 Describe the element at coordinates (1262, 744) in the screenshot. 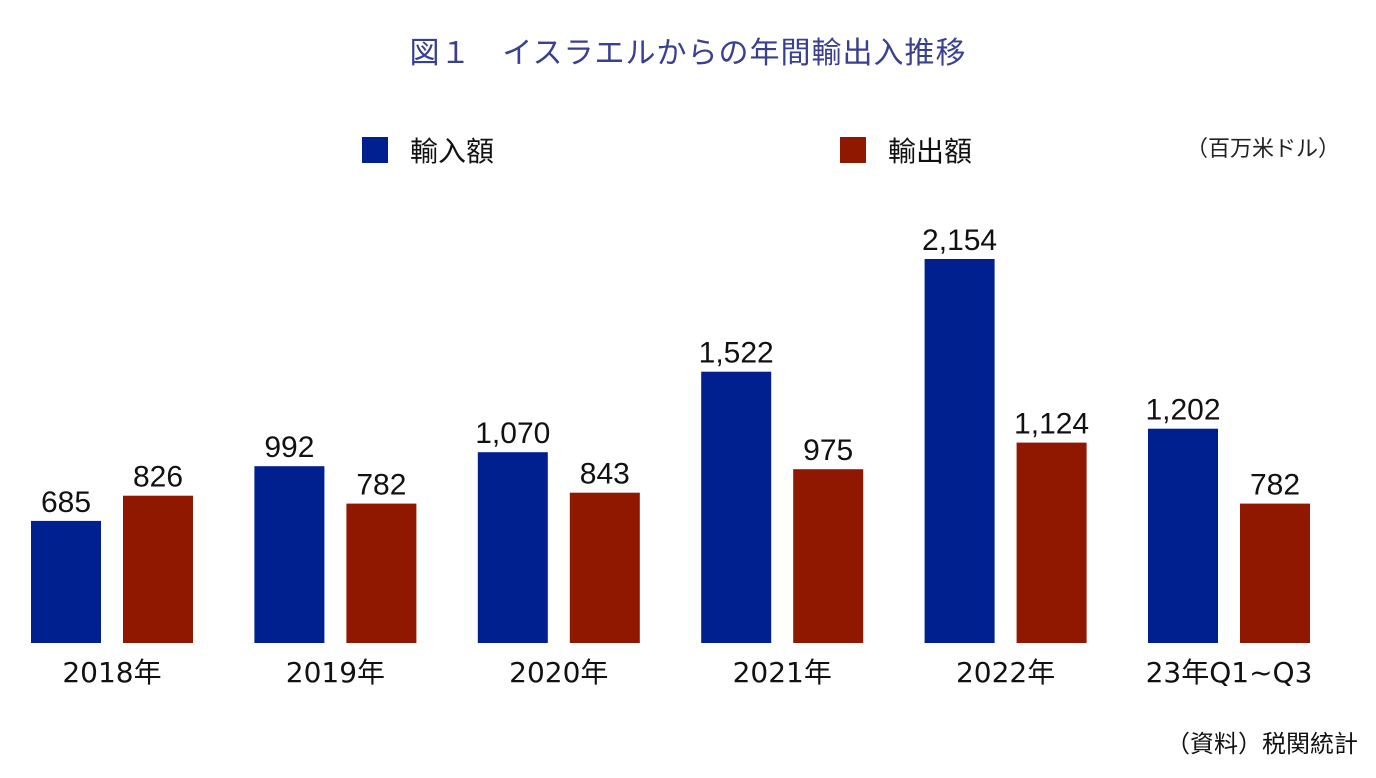

I see `source-note: （資料）税関統計` at that location.